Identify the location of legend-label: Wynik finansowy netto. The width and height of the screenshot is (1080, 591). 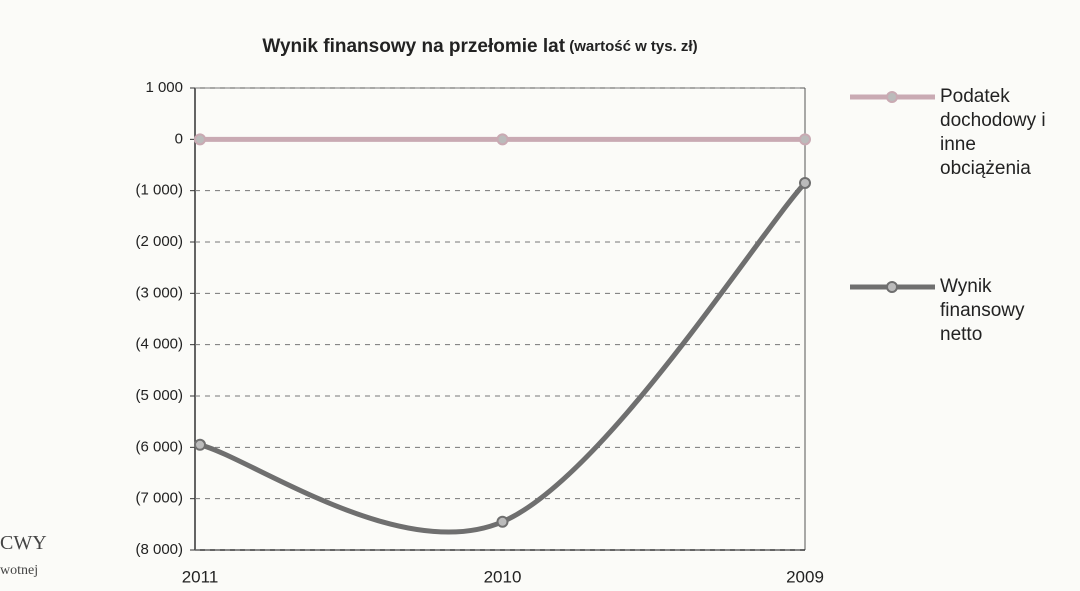
(982, 310).